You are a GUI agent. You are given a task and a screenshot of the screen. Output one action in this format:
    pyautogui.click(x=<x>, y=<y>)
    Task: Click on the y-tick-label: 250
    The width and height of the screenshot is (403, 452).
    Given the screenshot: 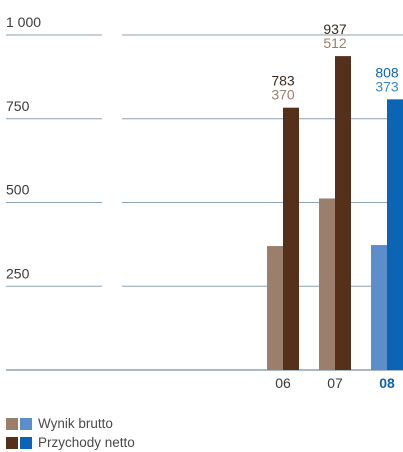 What is the action you would take?
    pyautogui.click(x=18, y=273)
    